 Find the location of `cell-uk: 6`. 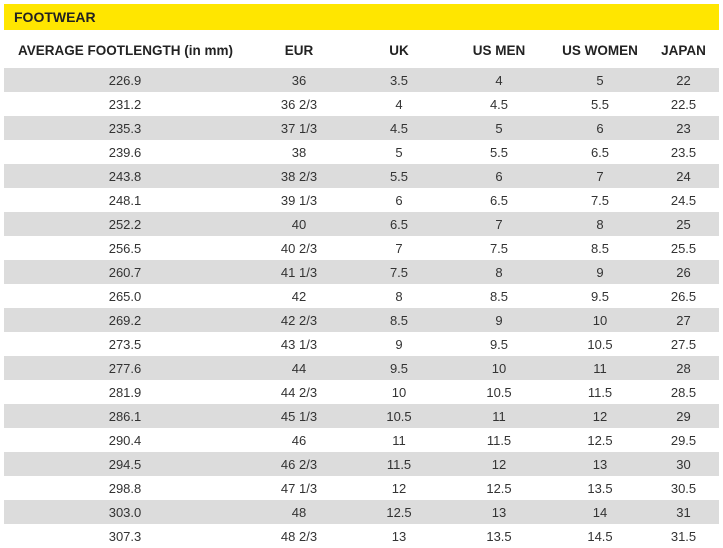

cell-uk: 6 is located at coordinates (399, 200).